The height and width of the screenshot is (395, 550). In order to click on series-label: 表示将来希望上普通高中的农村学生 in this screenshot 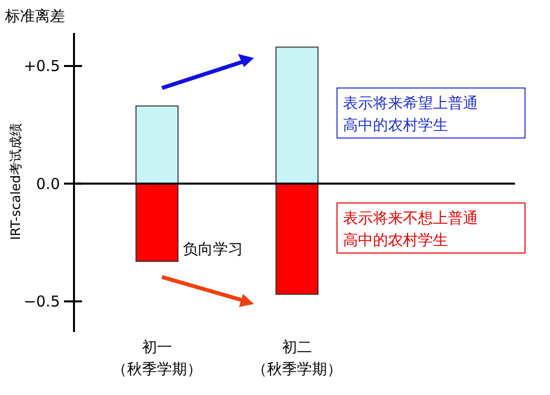, I will do `click(410, 114)`.